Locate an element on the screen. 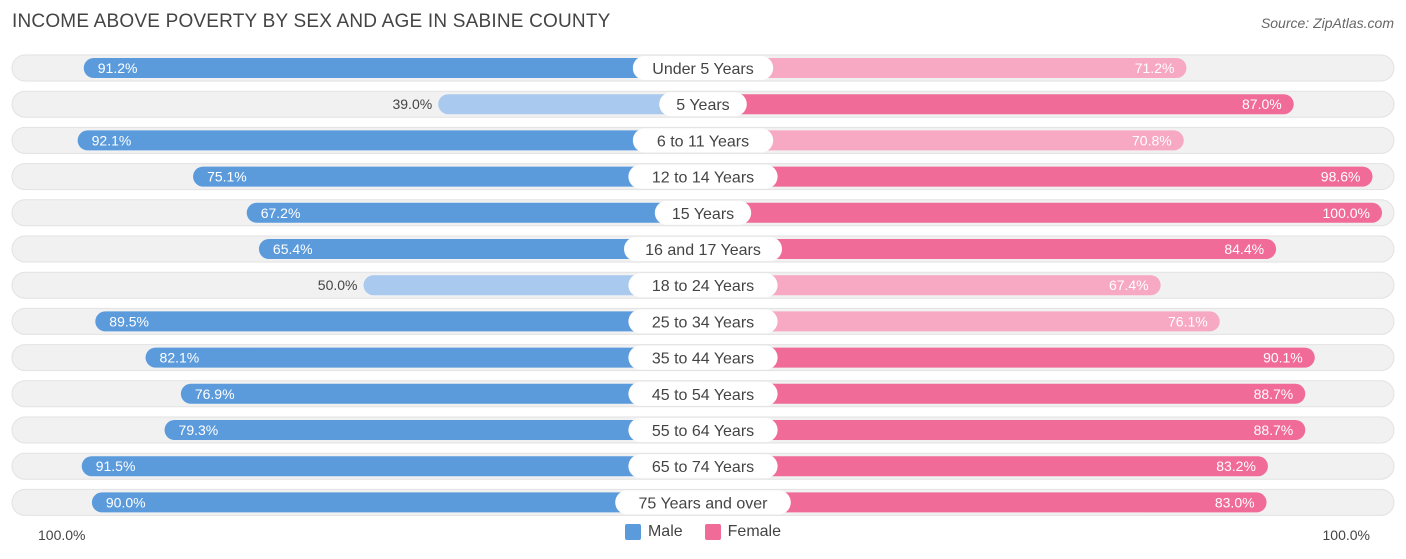 The image size is (1406, 559). value-label-female: 90.1% is located at coordinates (1283, 358).